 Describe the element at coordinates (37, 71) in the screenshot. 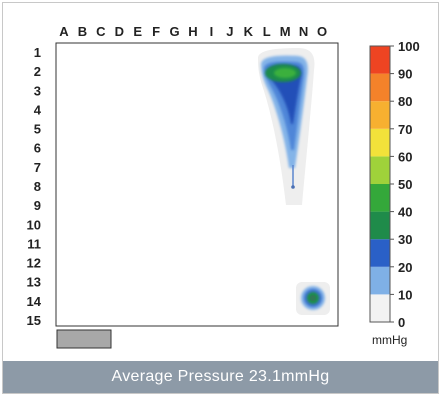

I see `row-label-2: 2` at that location.